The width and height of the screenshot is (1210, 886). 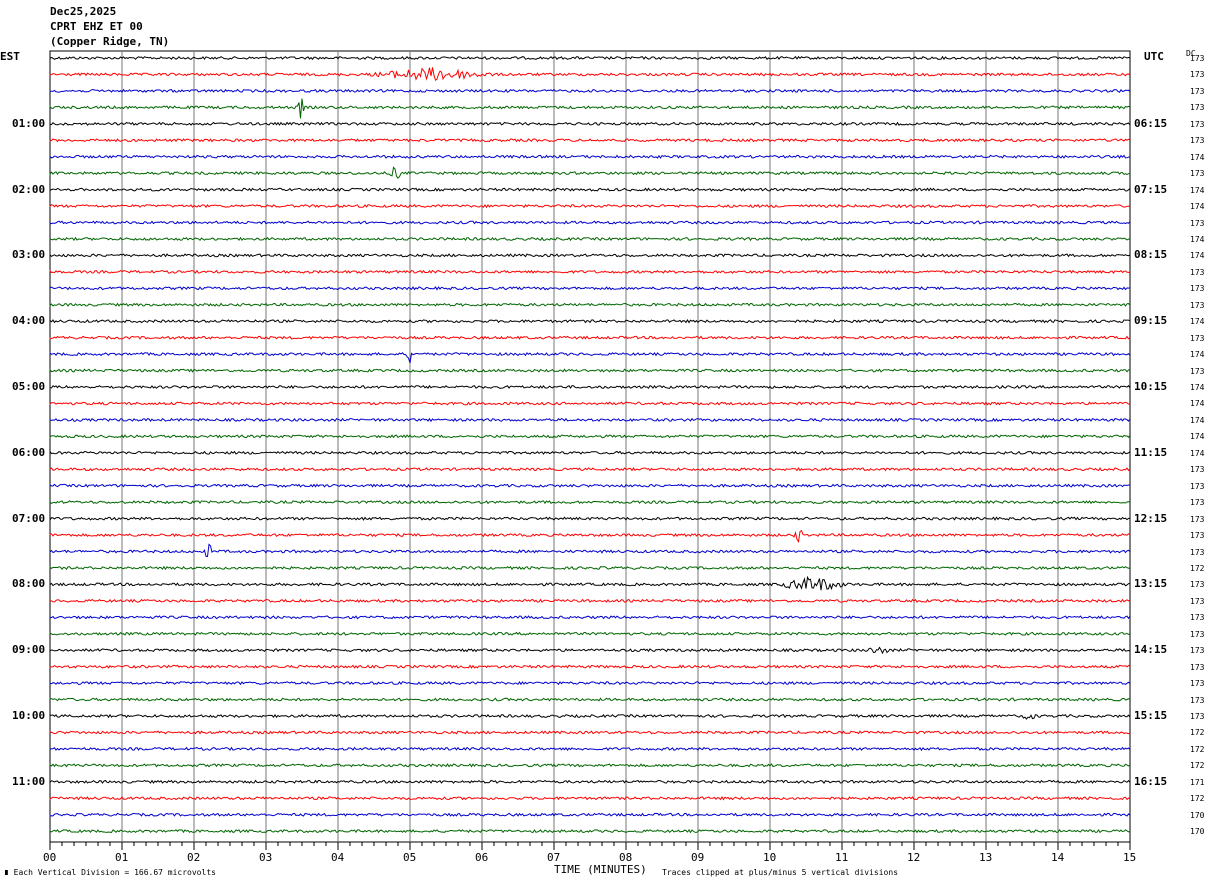 What do you see at coordinates (29, 386) in the screenshot?
I see `est-hour-label: 05:00` at bounding box center [29, 386].